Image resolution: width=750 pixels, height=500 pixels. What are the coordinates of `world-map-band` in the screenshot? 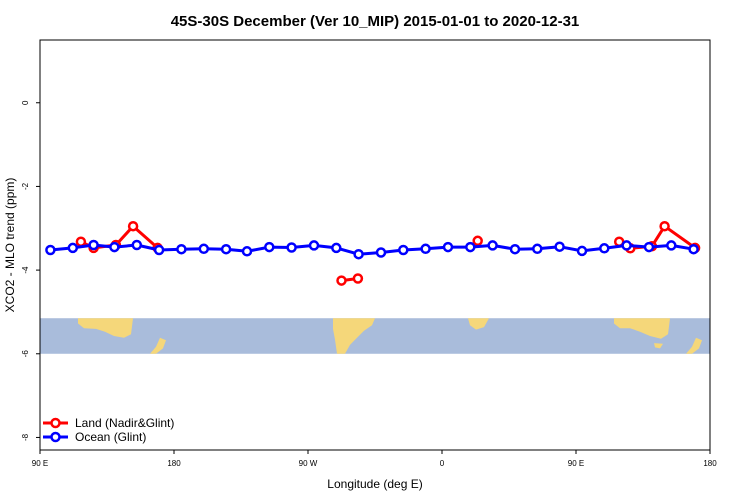 It's located at (375, 336).